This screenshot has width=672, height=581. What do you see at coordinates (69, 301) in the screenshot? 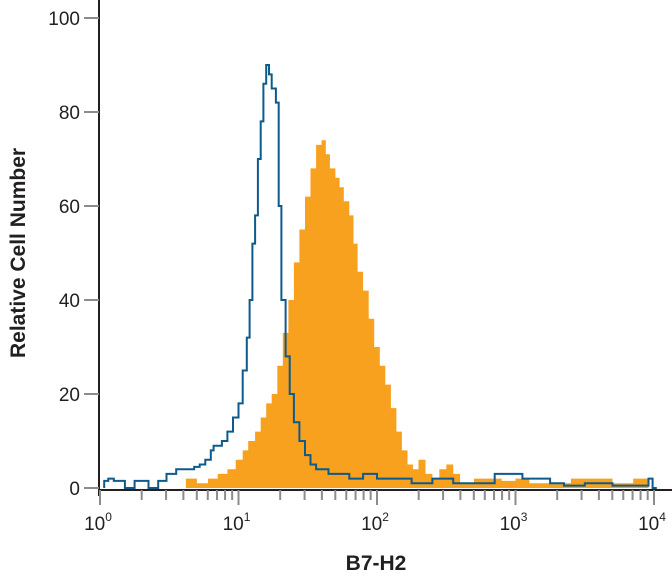
I see `y-tick-label: 40` at bounding box center [69, 301].